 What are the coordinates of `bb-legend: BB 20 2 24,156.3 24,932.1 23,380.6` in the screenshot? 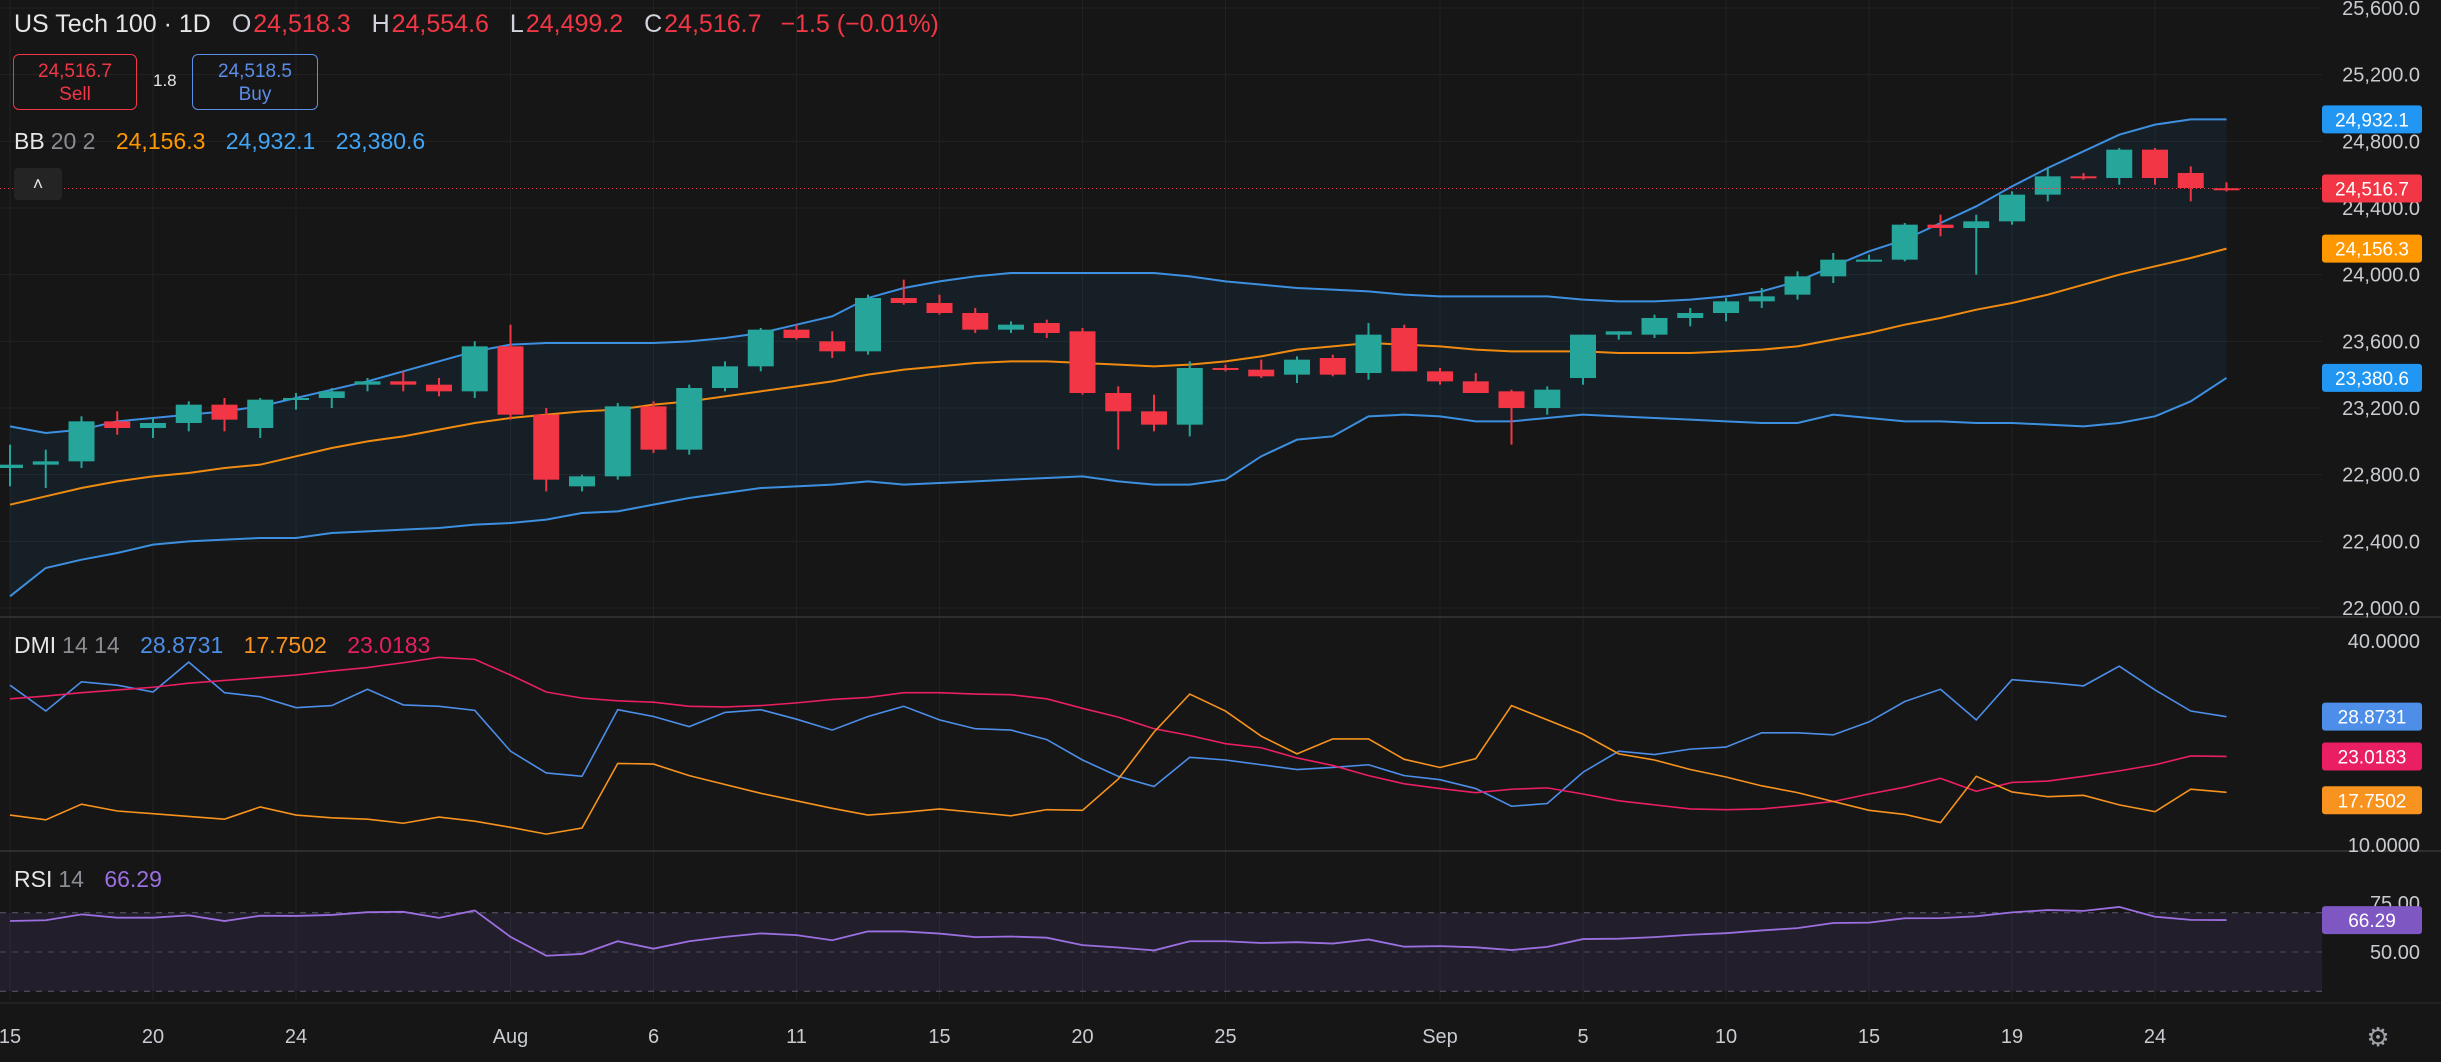 It's located at (219, 141).